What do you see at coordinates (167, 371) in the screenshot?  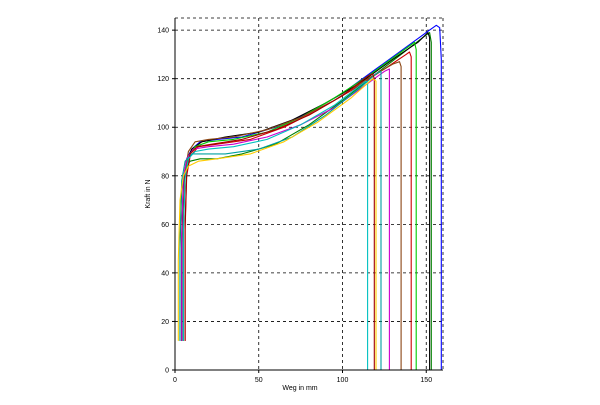 I see `y-tick-label: 0` at bounding box center [167, 371].